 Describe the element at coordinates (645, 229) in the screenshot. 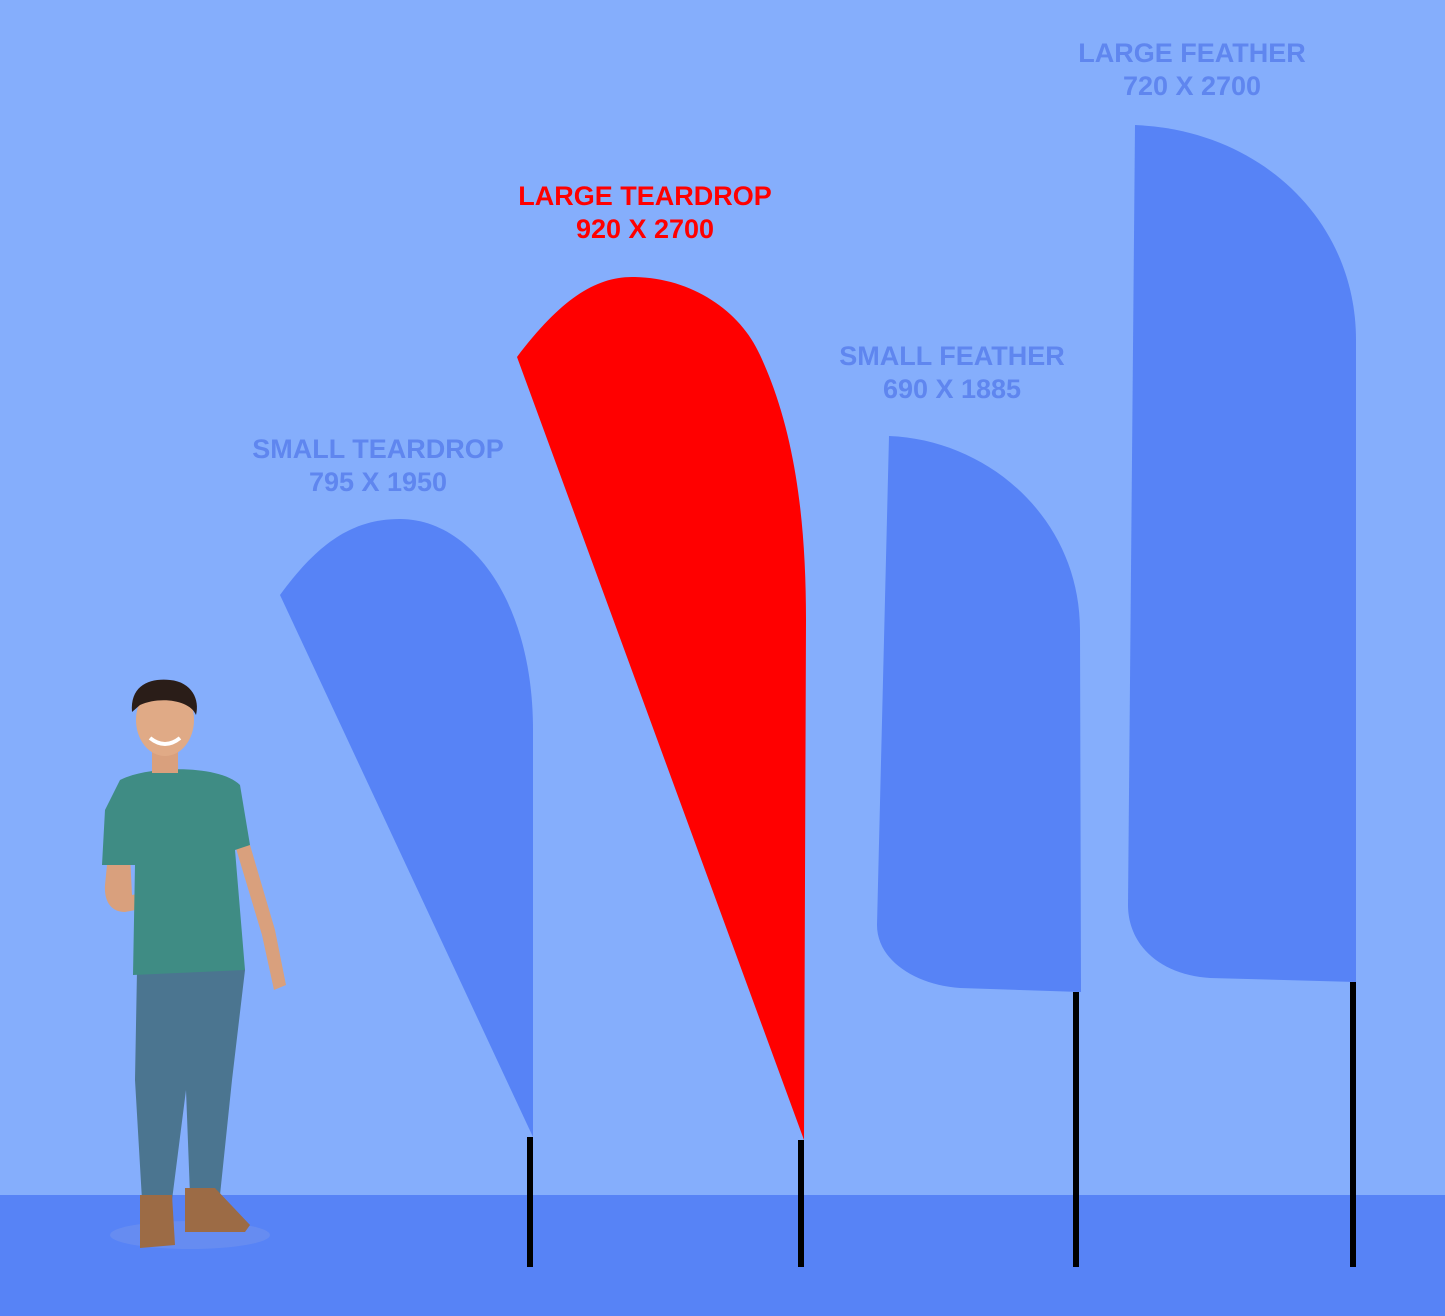

I see `flag-size-label: 920 X 2700` at that location.